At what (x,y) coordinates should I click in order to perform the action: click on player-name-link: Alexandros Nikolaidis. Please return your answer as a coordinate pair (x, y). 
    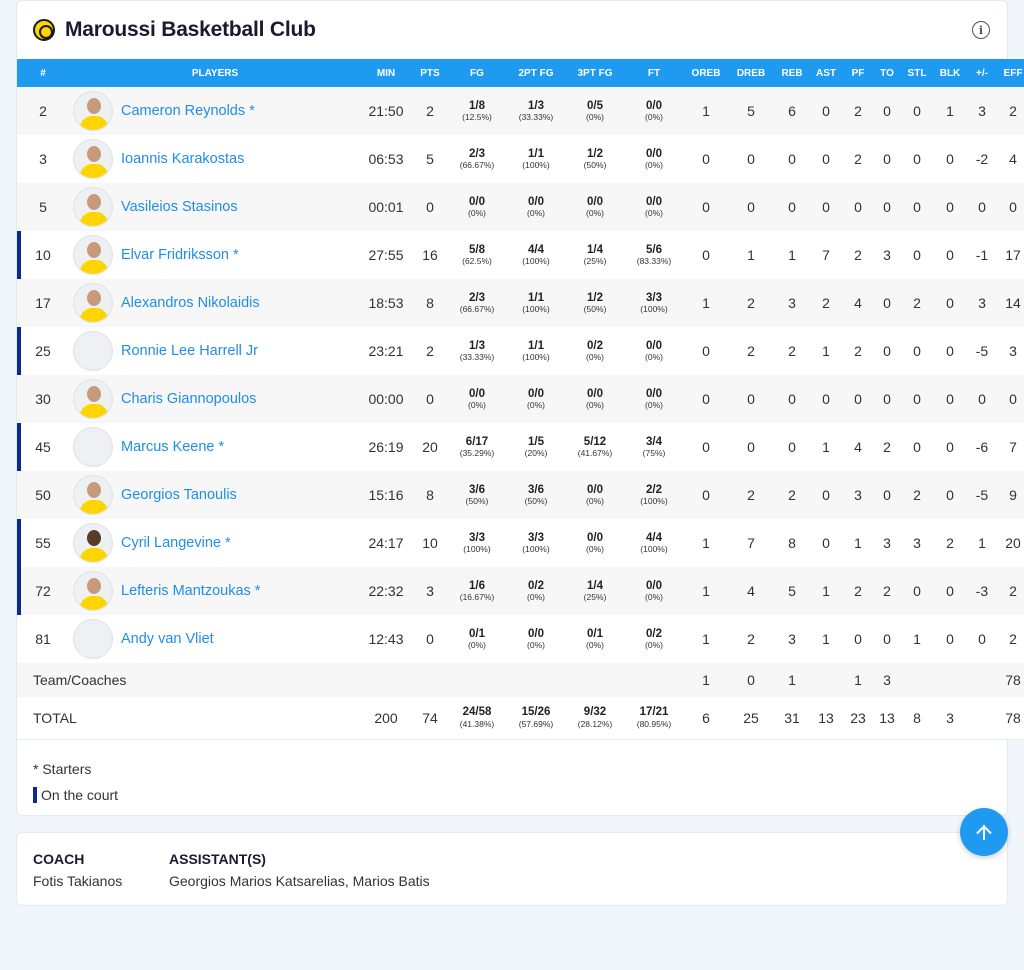
    Looking at the image, I should click on (190, 303).